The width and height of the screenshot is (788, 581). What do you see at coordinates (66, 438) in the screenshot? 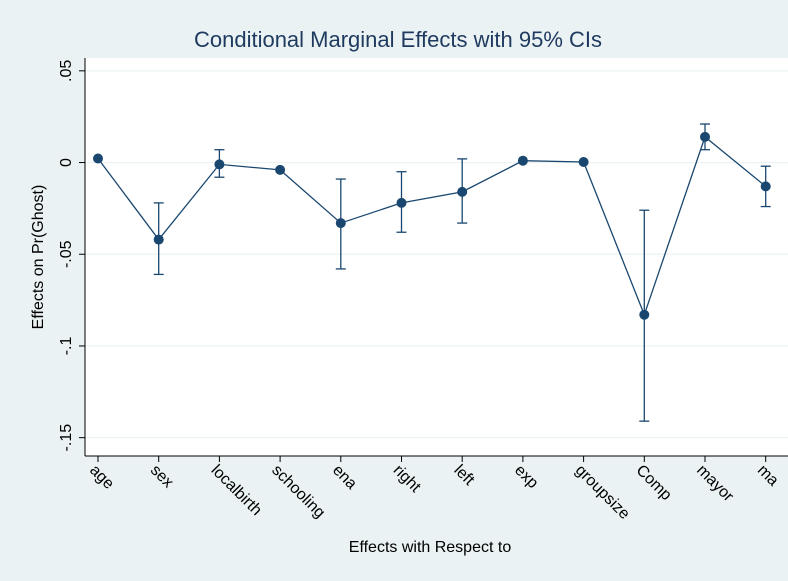
I see `y-tick-label: -.15` at bounding box center [66, 438].